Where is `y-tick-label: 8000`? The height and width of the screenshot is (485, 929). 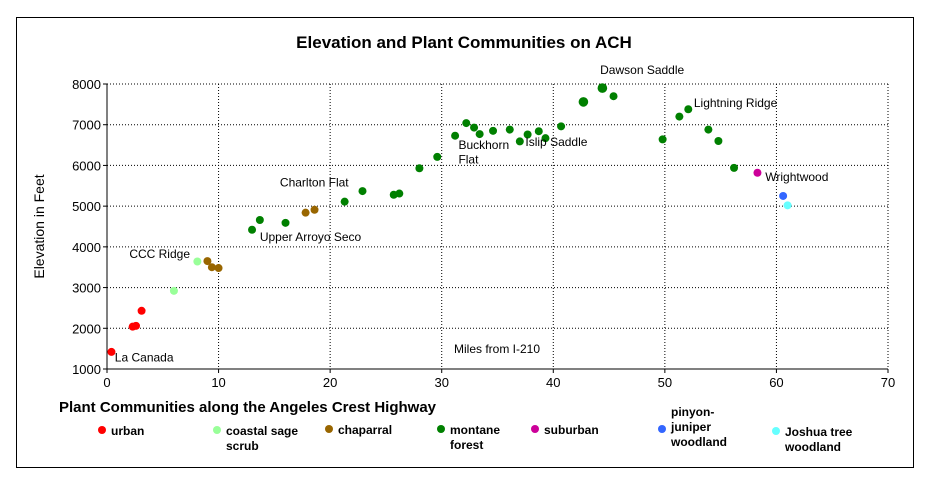
y-tick-label: 8000 is located at coordinates (86, 84).